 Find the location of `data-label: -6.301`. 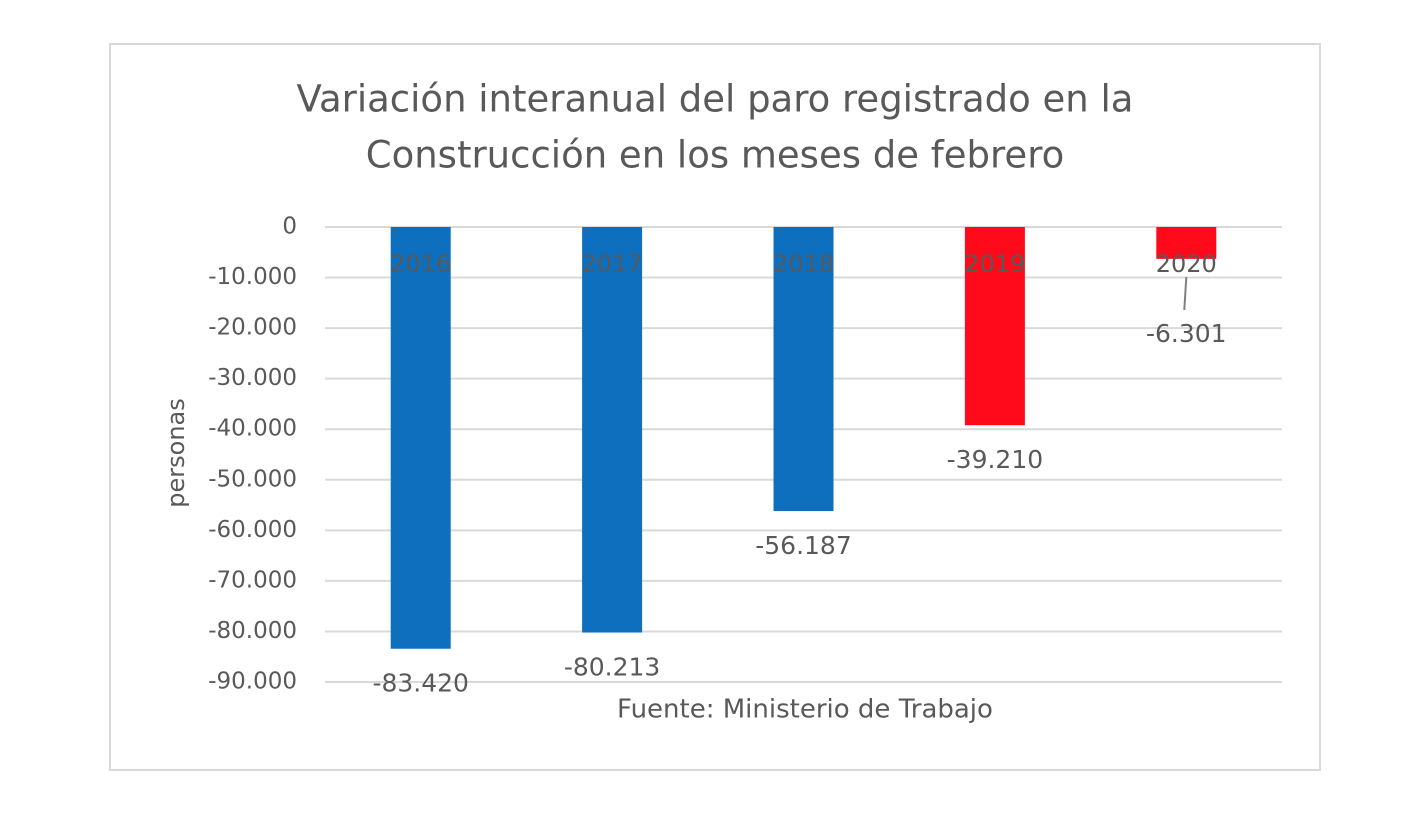

data-label: -6.301 is located at coordinates (1186, 333).